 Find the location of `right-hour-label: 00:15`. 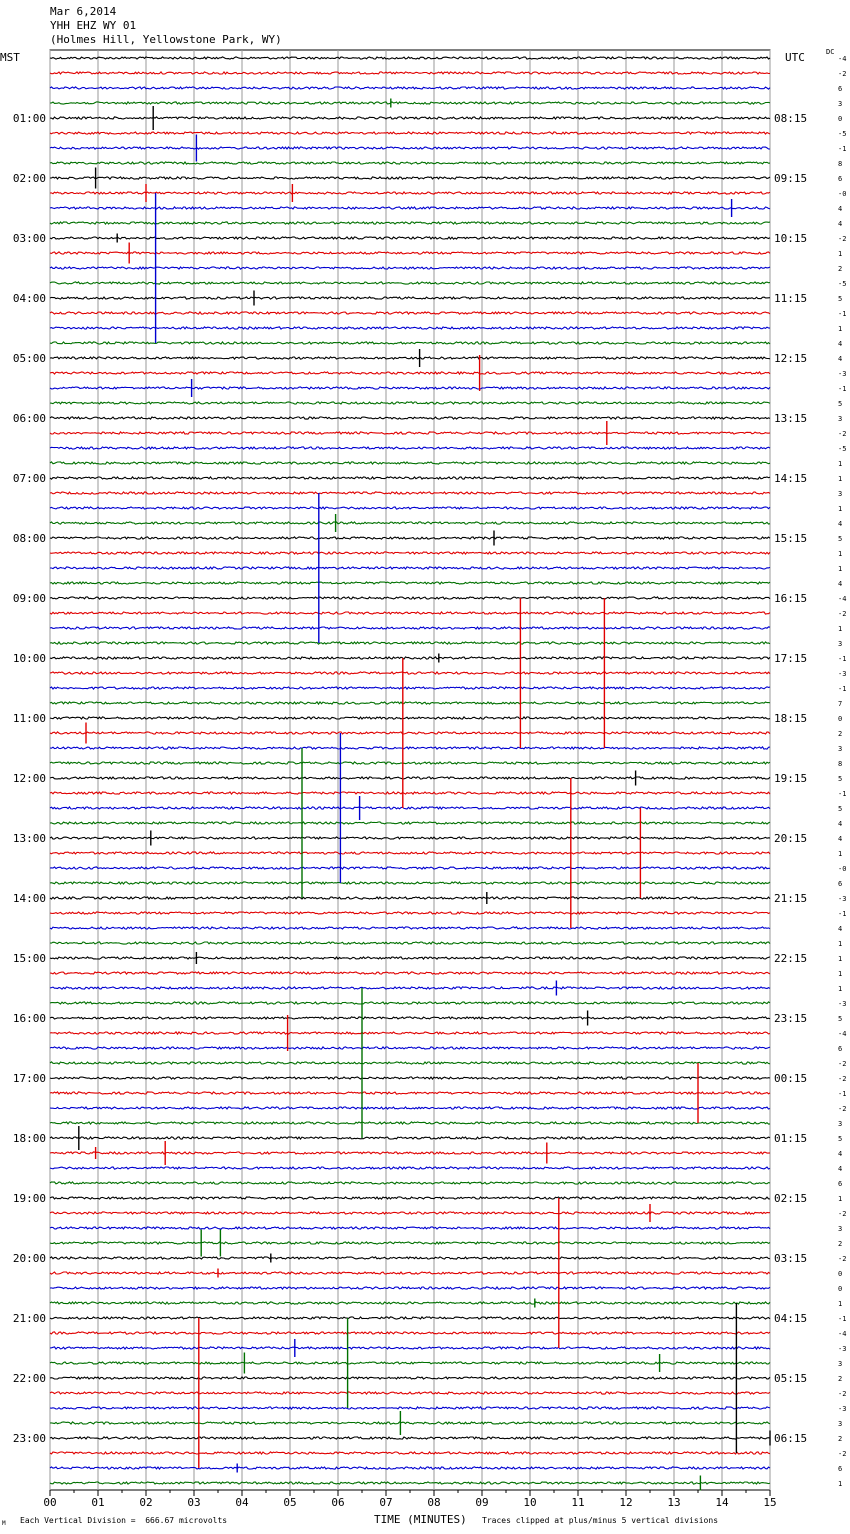

right-hour-label: 00:15 is located at coordinates (790, 1078).